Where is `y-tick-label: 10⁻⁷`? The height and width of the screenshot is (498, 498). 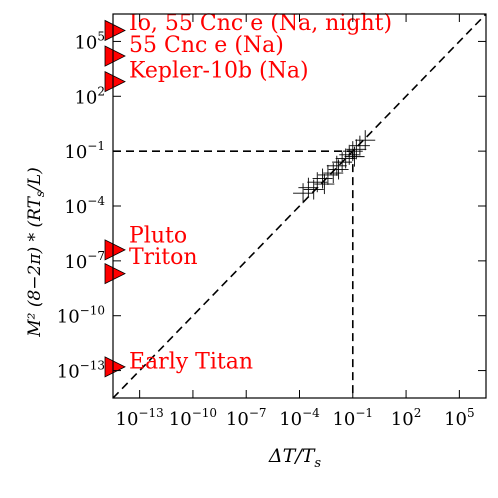 y-tick-label: 10⁻⁷ is located at coordinates (84, 261).